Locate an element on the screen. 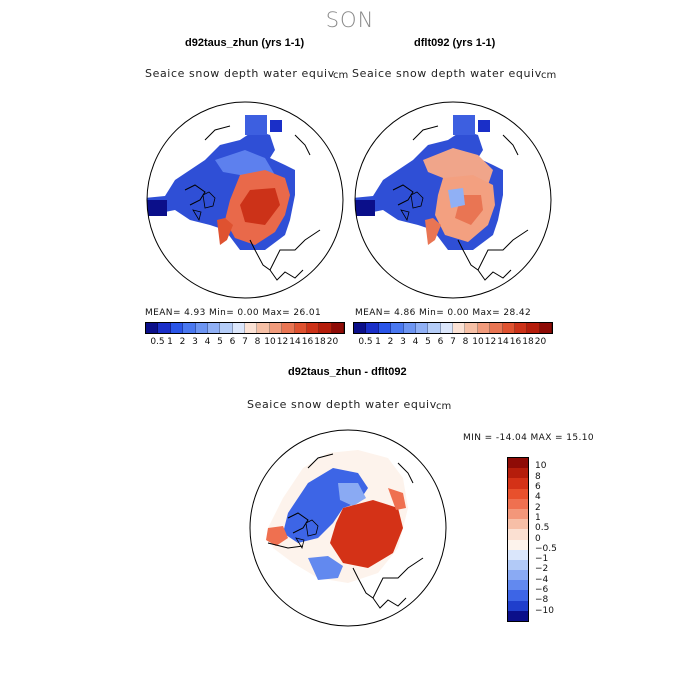 This screenshot has height=700, width=700. left-colorbar-tick-label: 14 is located at coordinates (295, 342).